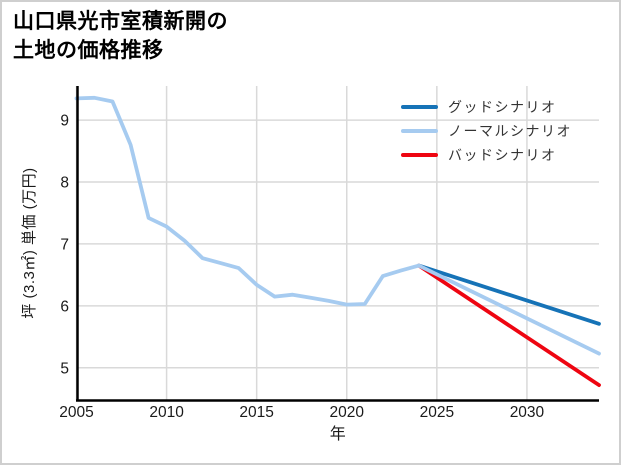 The image size is (621, 465). What do you see at coordinates (64, 368) in the screenshot?
I see `y-tick-label-5: 5` at bounding box center [64, 368].